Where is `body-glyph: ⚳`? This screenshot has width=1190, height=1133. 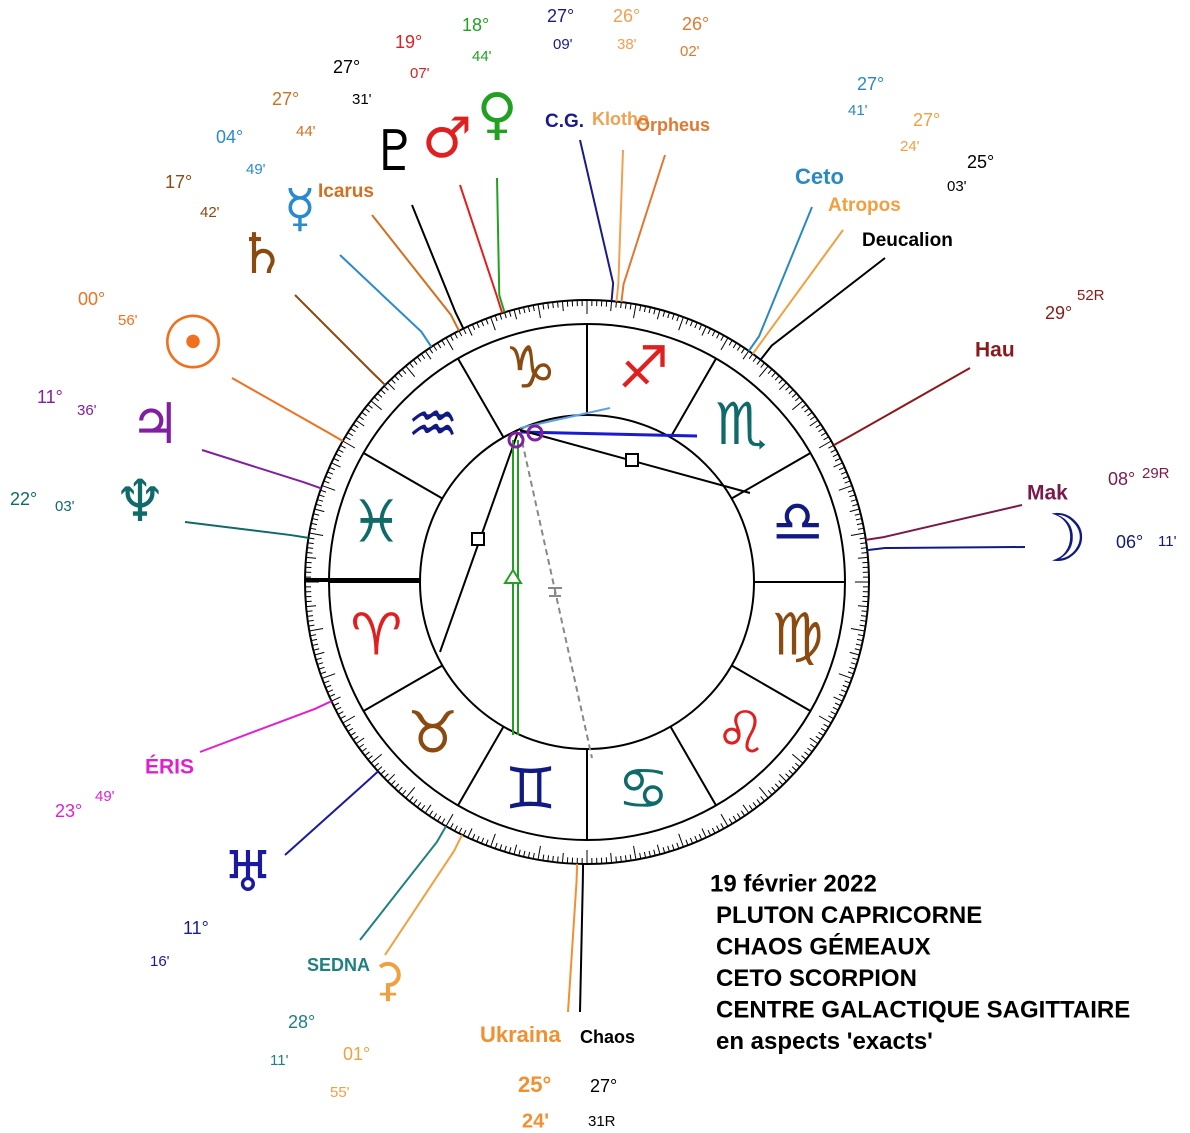 body-glyph: ⚳ is located at coordinates (388, 980).